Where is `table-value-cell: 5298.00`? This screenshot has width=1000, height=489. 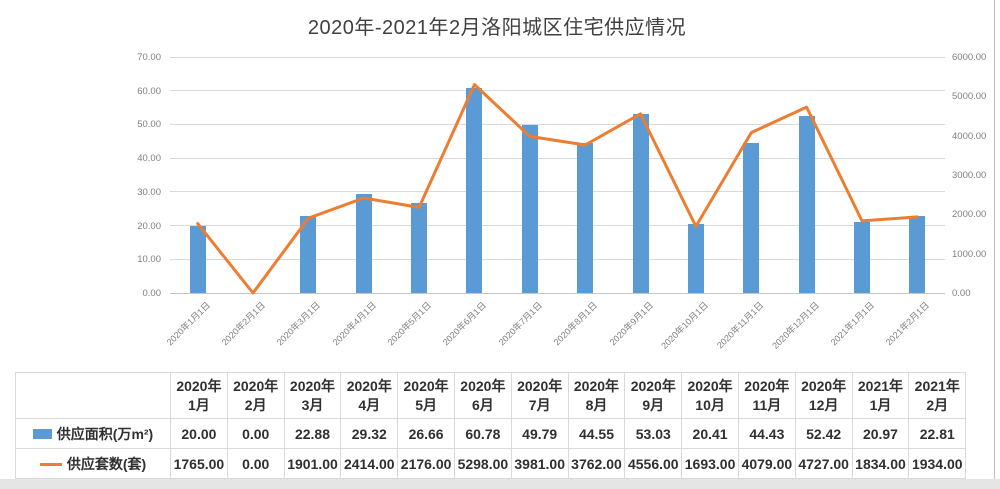 table-value-cell: 5298.00 is located at coordinates (482, 463).